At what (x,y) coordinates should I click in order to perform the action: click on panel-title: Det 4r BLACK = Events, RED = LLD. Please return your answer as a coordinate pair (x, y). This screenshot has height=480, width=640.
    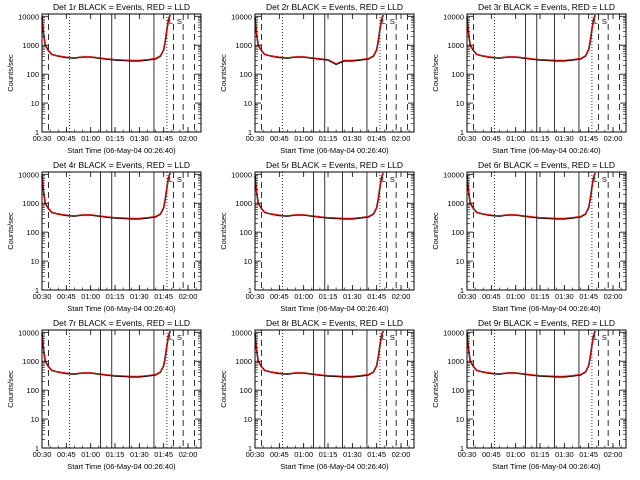
    Looking at the image, I should click on (121, 165).